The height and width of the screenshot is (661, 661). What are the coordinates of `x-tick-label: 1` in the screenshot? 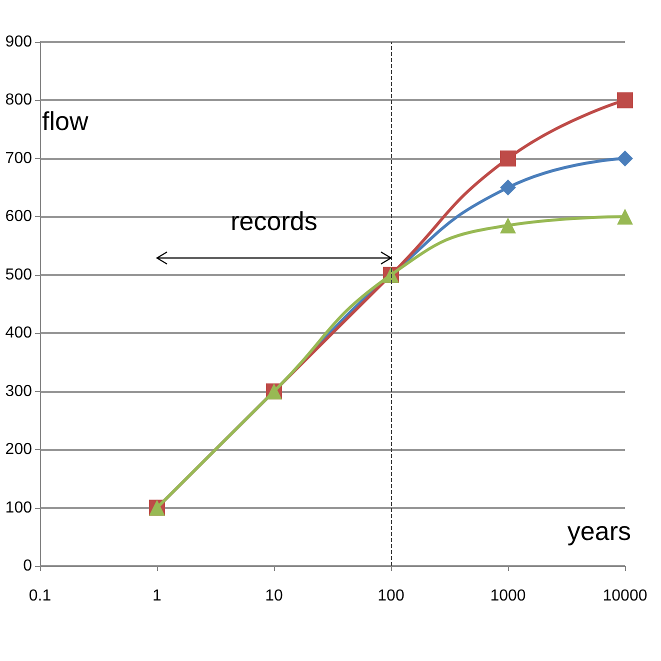 It's located at (157, 596).